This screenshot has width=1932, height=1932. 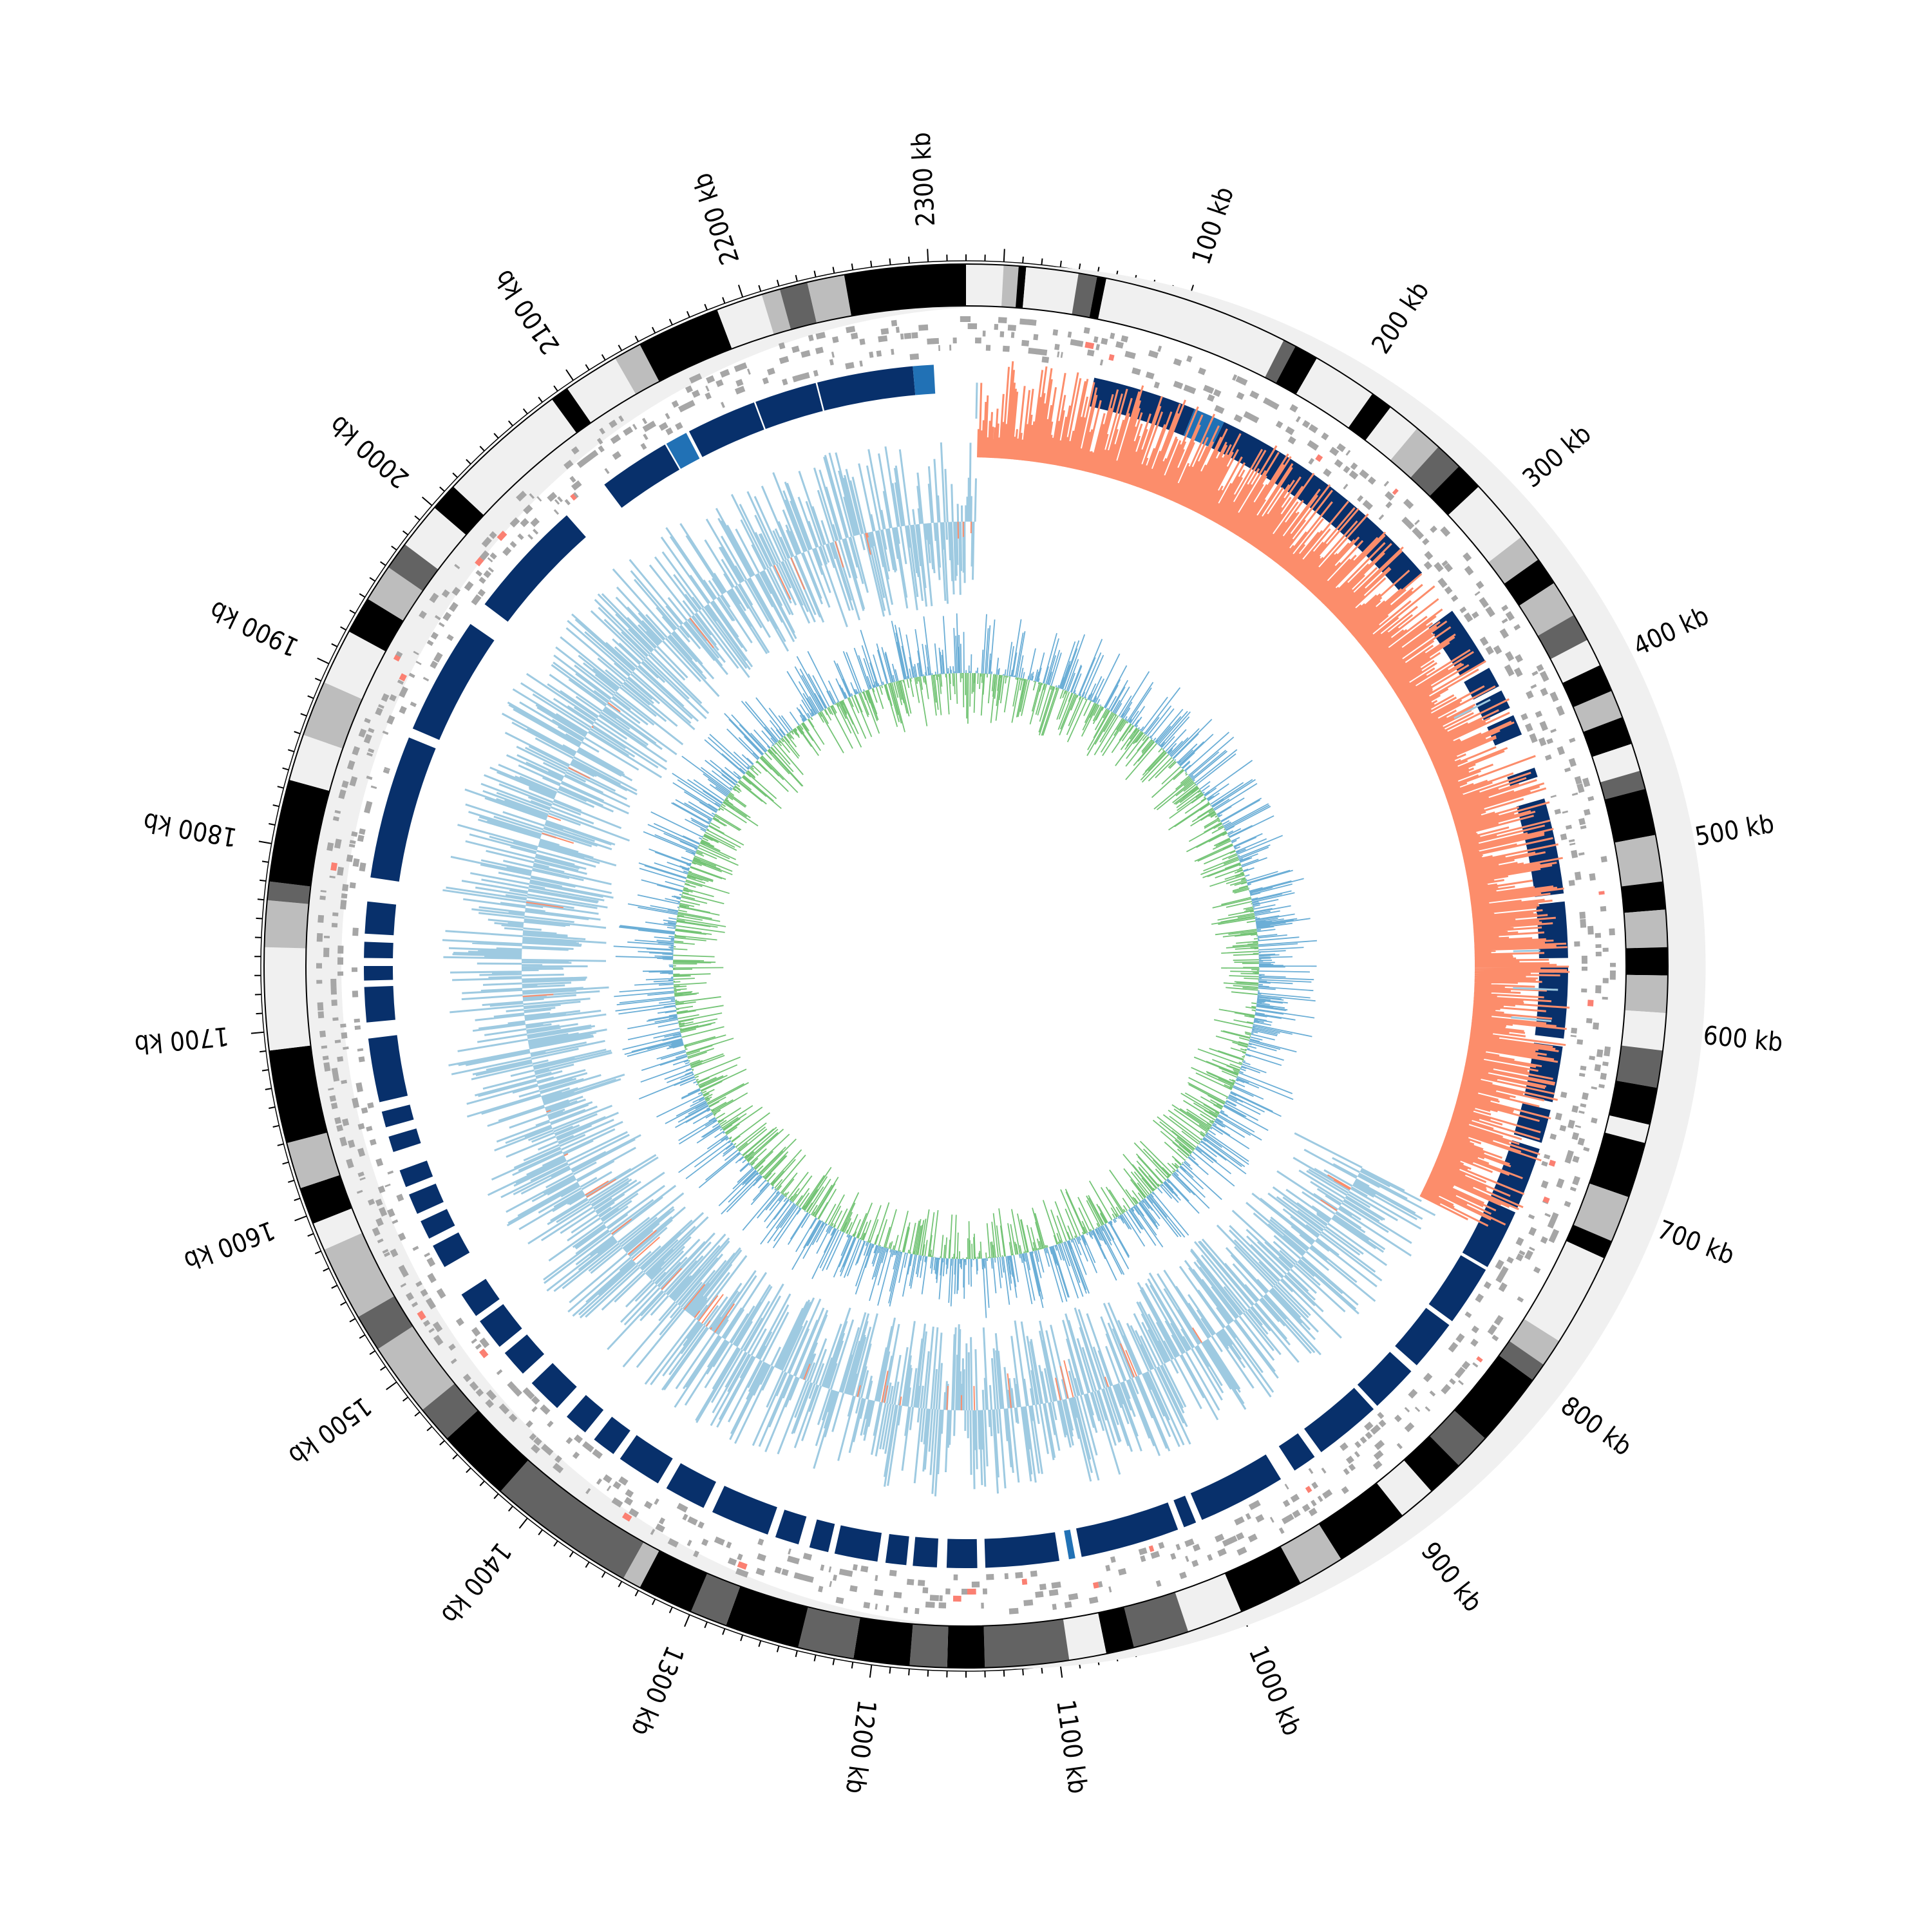 I want to click on tick-label: 1500 kb, so click(x=330, y=1431).